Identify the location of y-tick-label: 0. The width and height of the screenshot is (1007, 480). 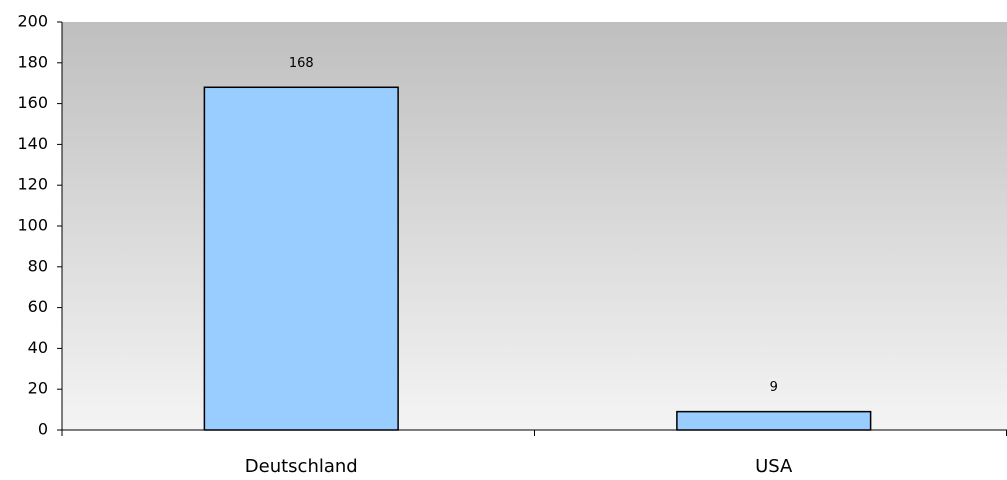
(43, 429).